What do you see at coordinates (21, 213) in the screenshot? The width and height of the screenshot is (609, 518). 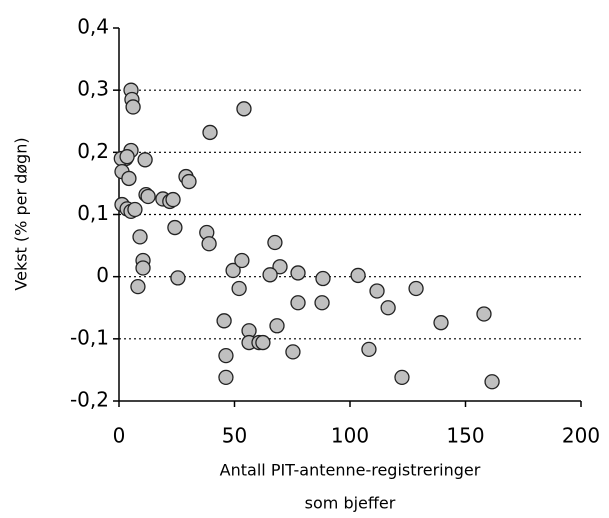 I see `y-axis-label: Vekst (% per døgn)` at bounding box center [21, 213].